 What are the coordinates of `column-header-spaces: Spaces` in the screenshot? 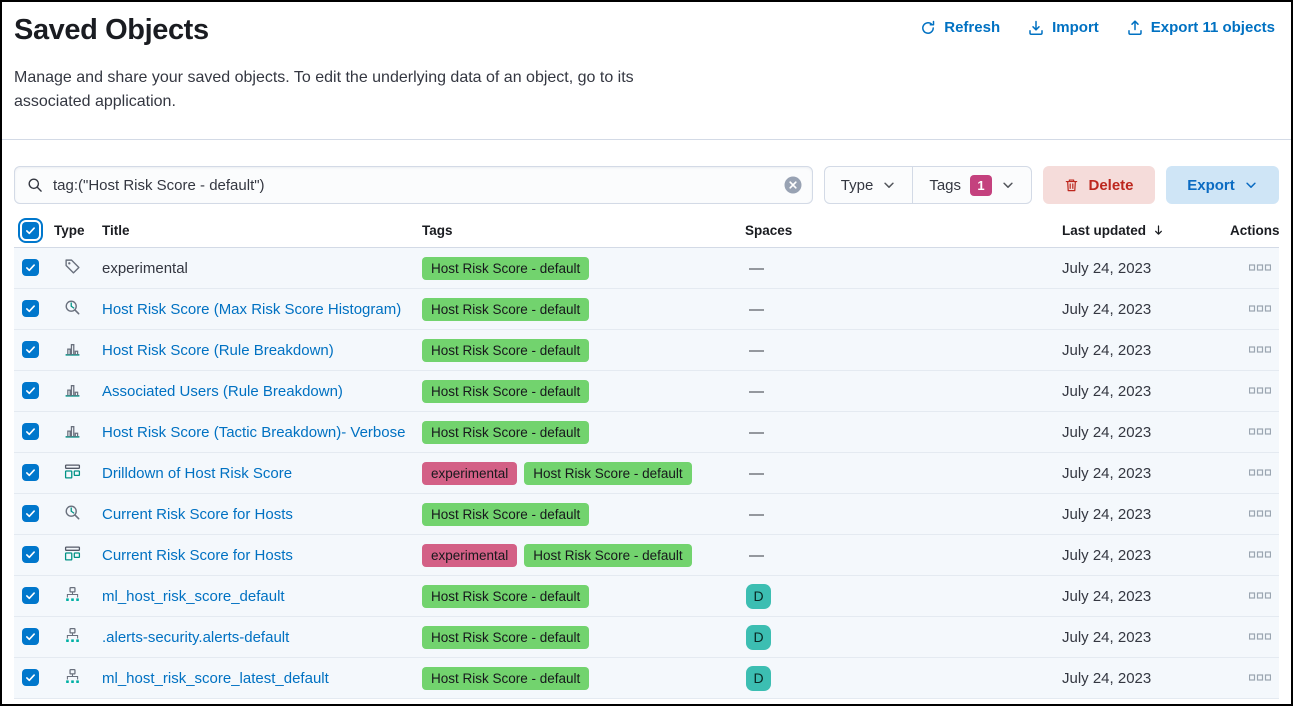 It's located at (769, 230).